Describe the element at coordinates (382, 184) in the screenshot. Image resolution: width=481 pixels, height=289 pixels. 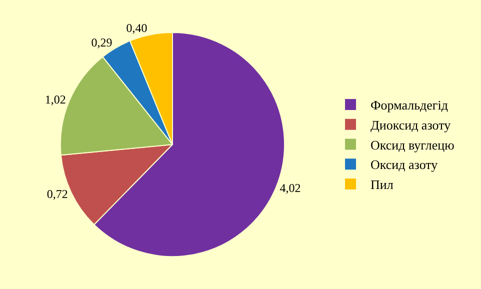
I see `legend-label: Пил` at that location.